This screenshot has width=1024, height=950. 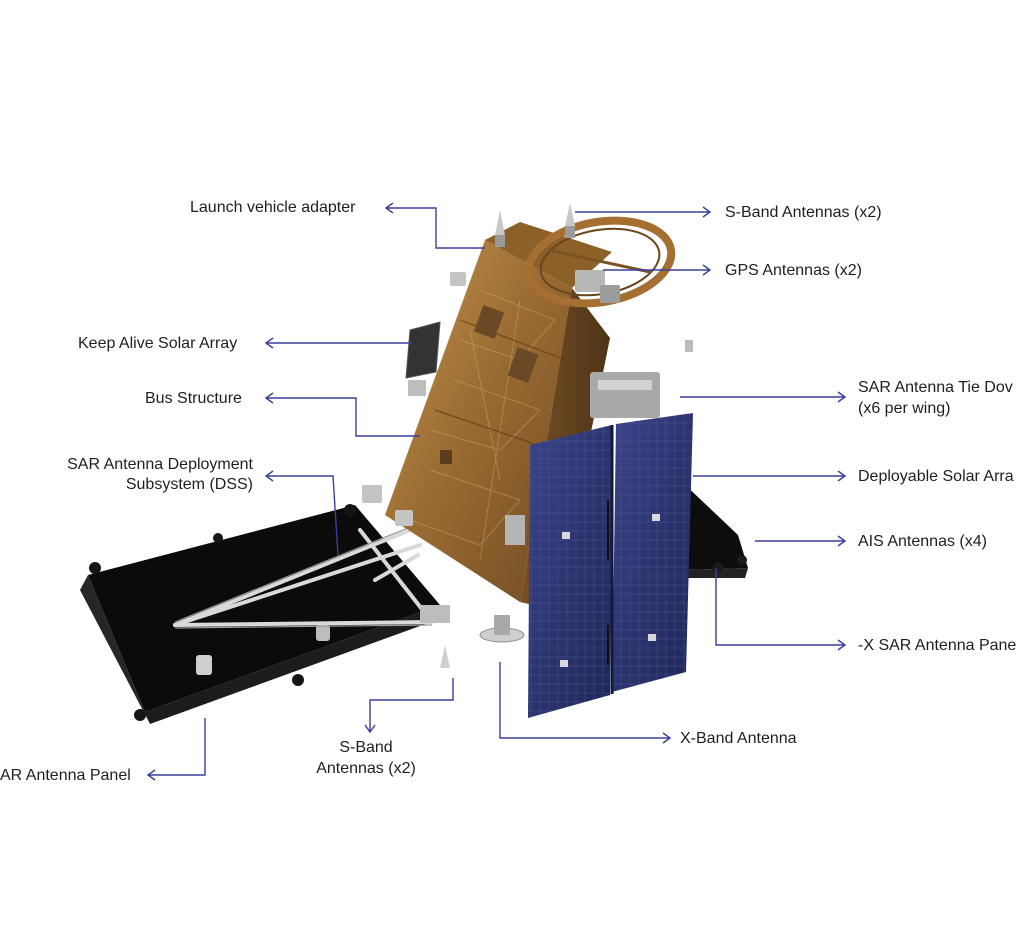 I want to click on keep-alive-solar-array, so click(x=423, y=358).